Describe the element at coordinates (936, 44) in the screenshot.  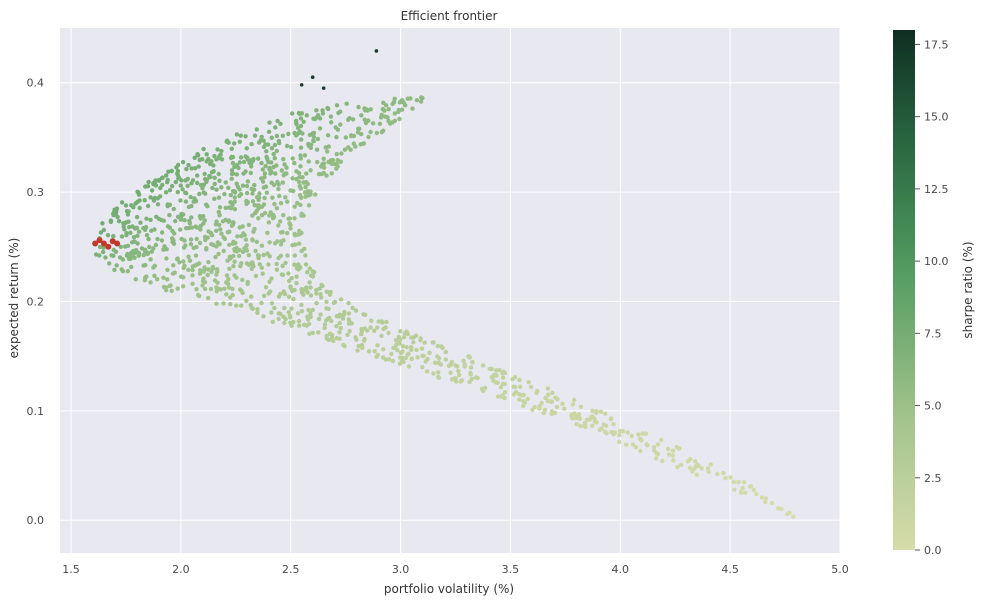
I see `colorbar-tick-label: 17.5` at that location.